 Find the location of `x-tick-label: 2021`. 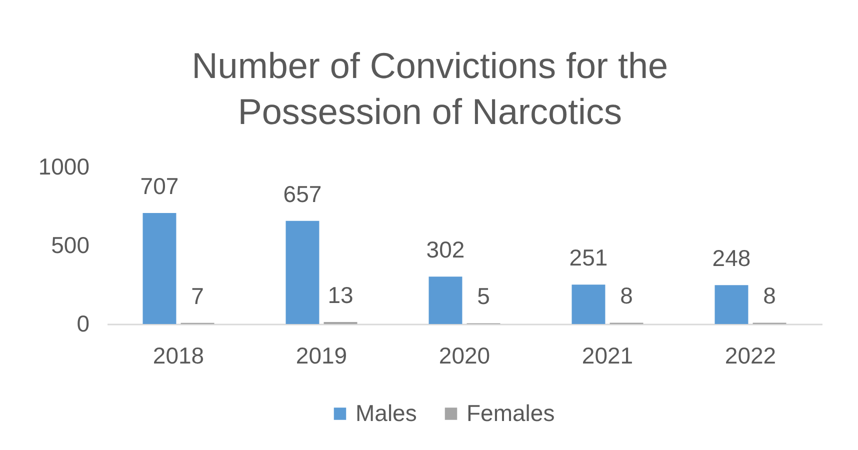

x-tick-label: 2021 is located at coordinates (608, 355).